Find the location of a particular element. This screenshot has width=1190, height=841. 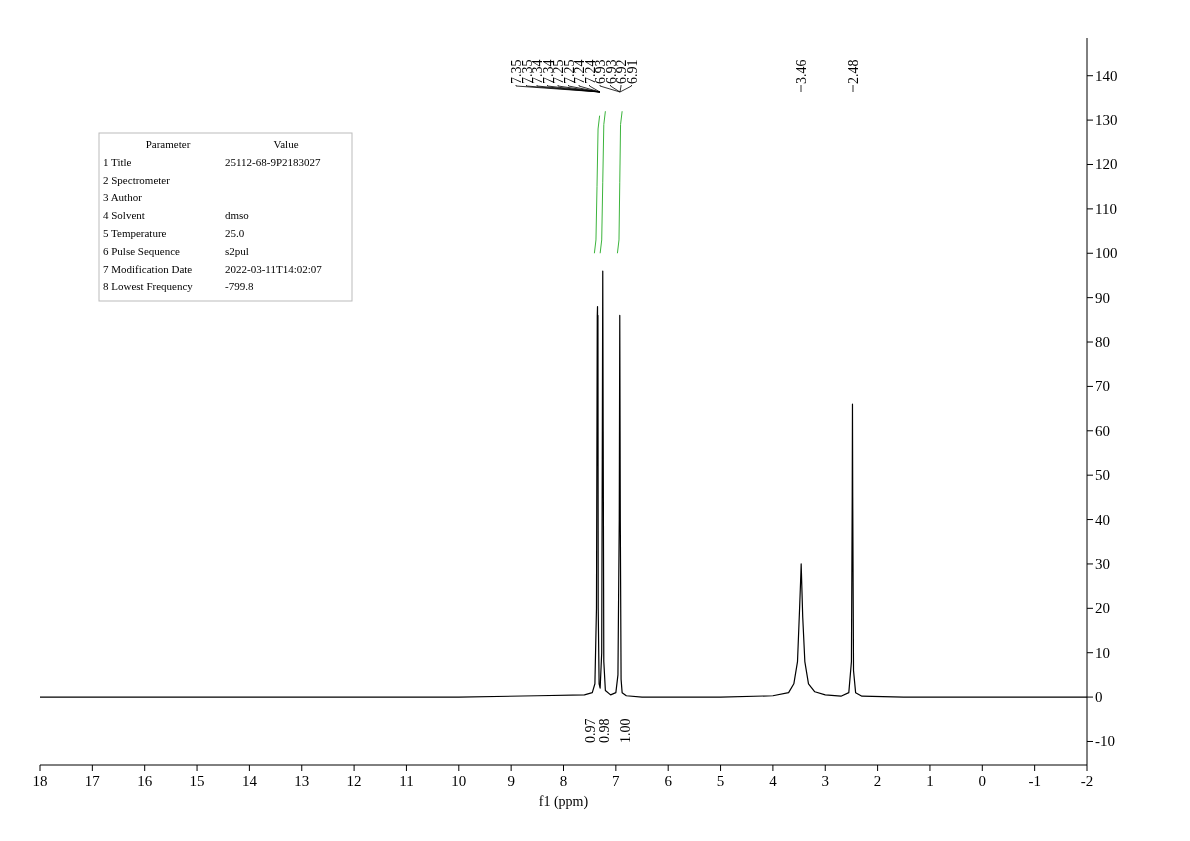

y-tick-label: 40 is located at coordinates (1102, 519).